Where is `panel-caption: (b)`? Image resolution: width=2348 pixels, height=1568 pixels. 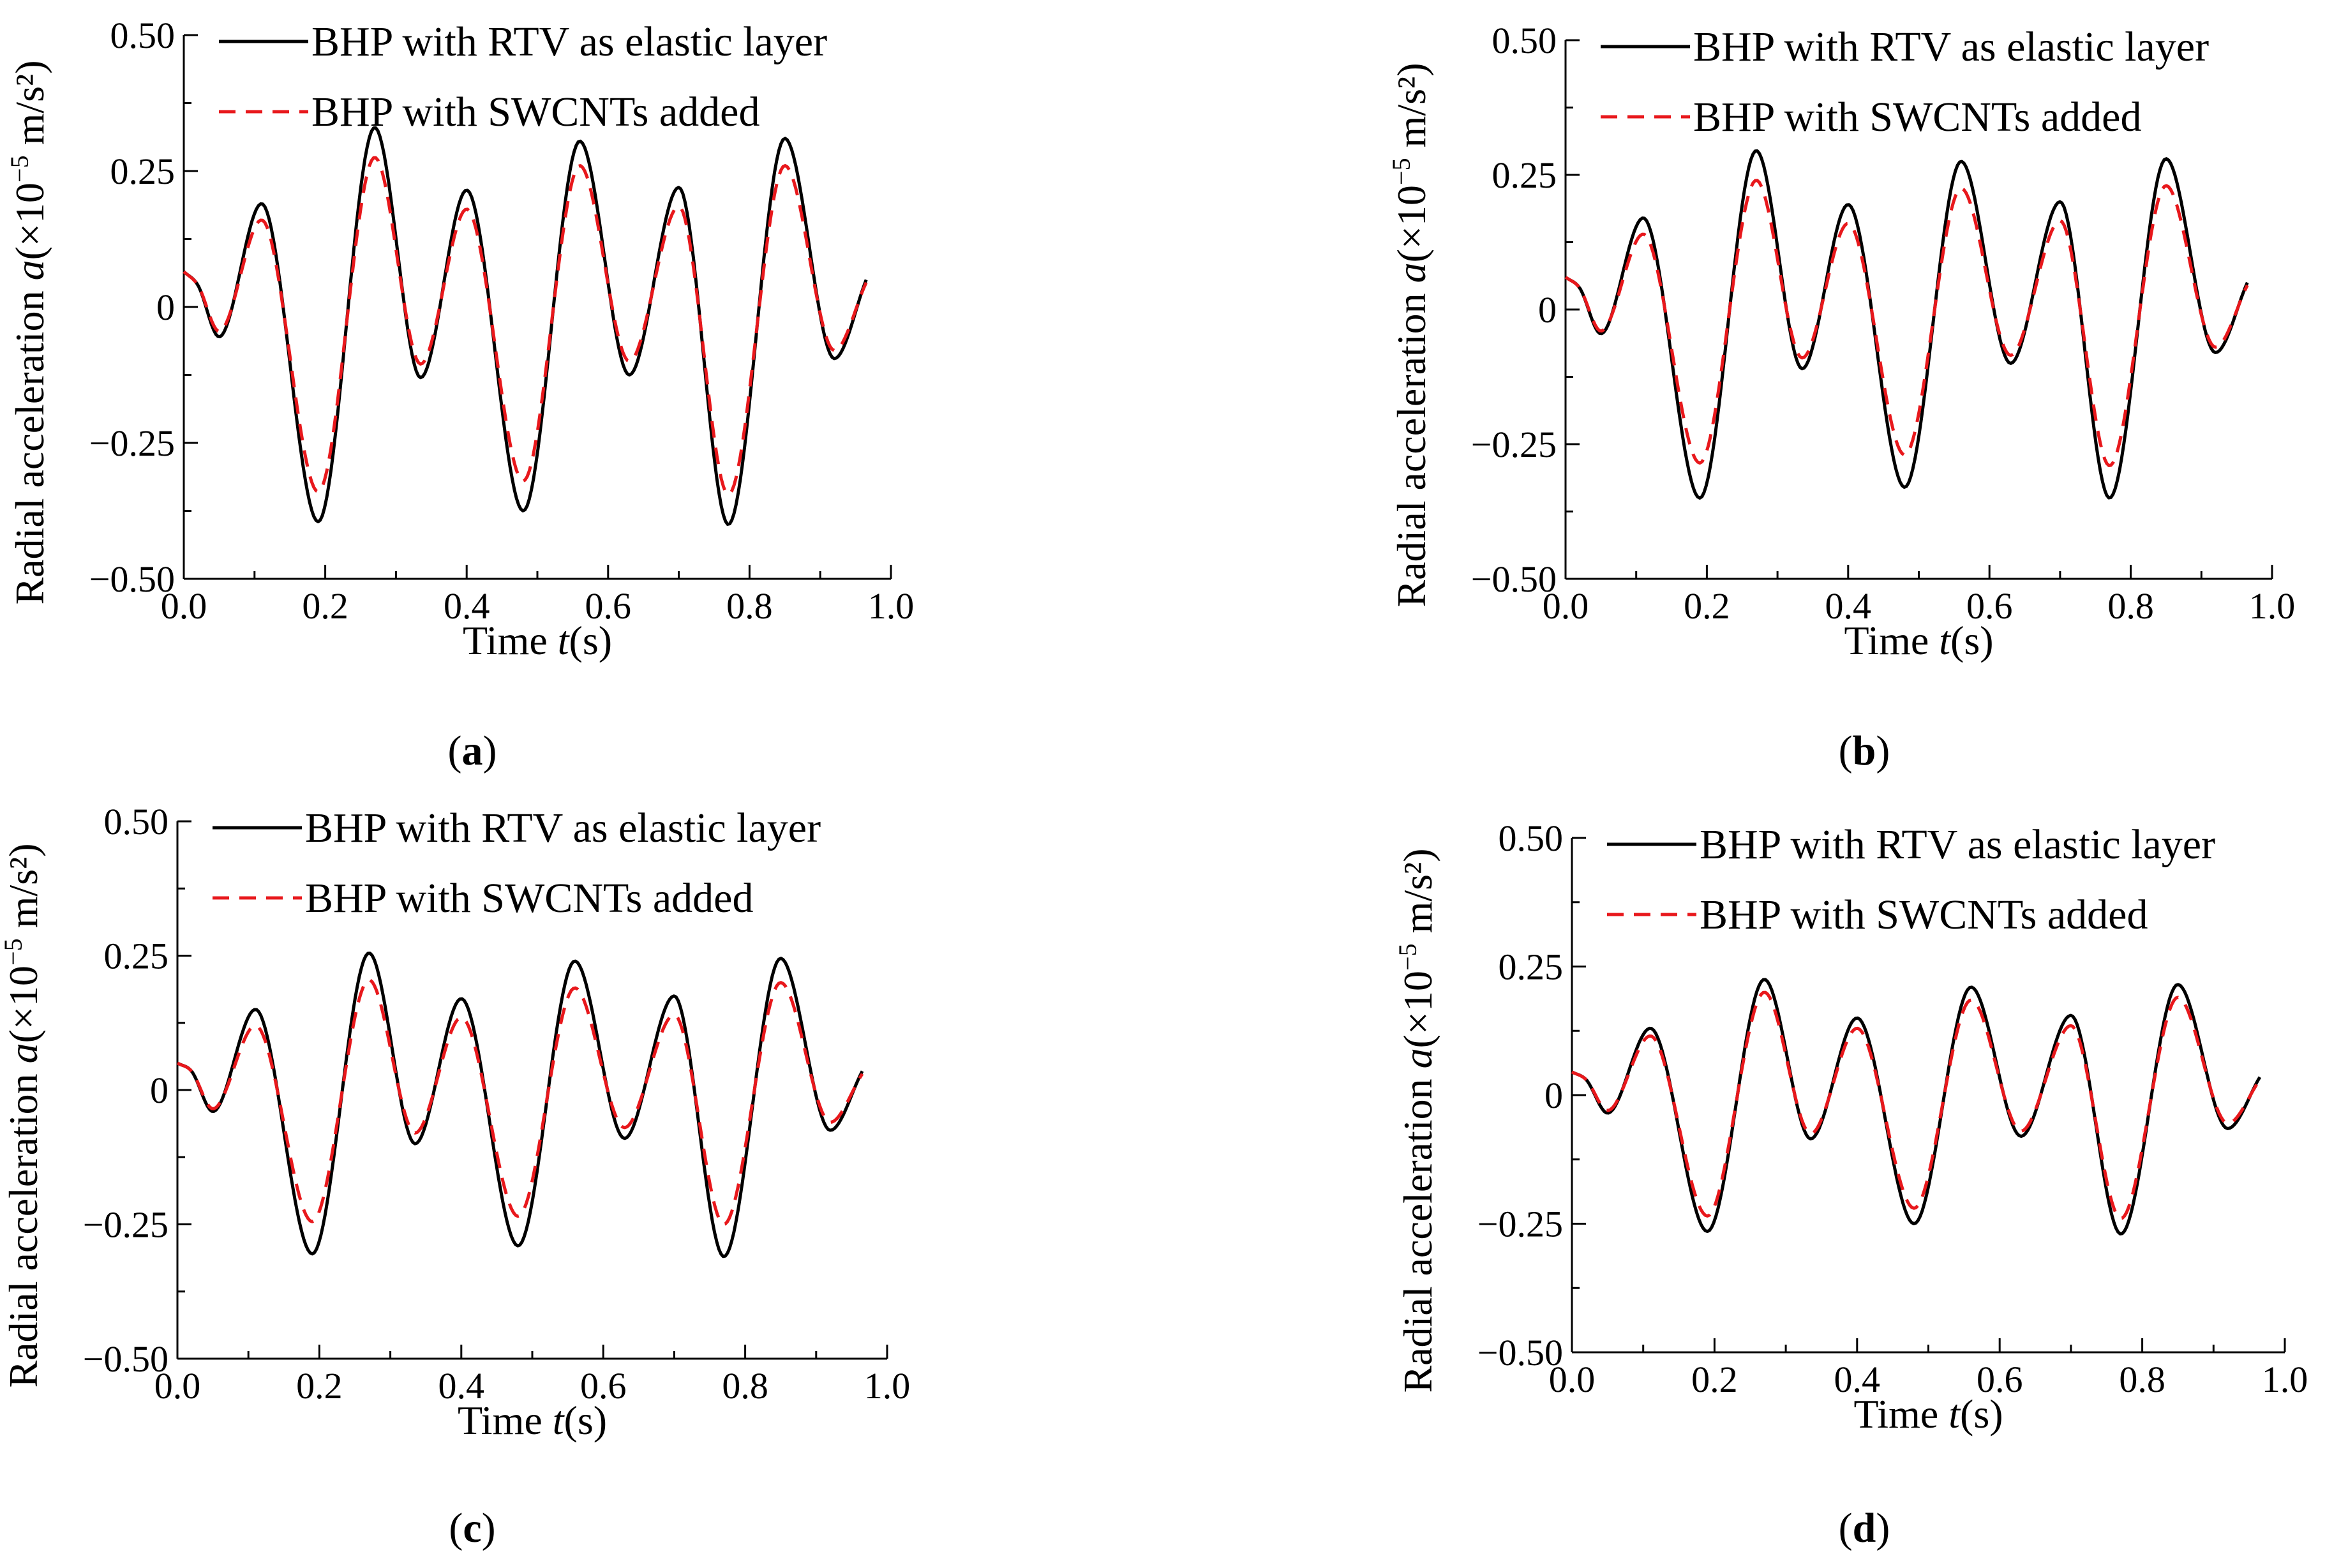
panel-caption: (b) is located at coordinates (1864, 751).